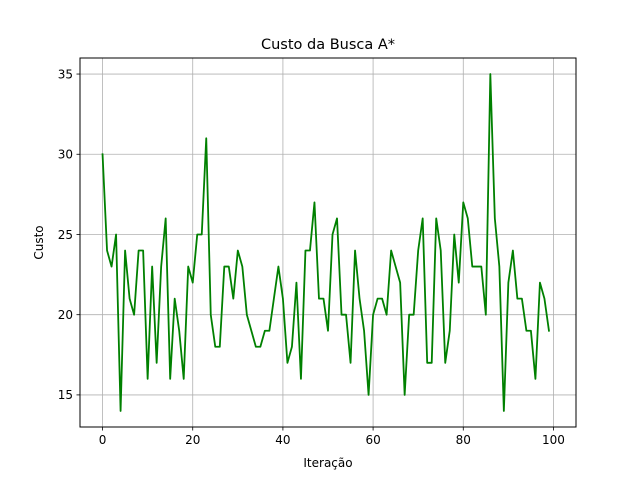 This screenshot has width=640, height=485. I want to click on x-tick-label: 40, so click(282, 440).